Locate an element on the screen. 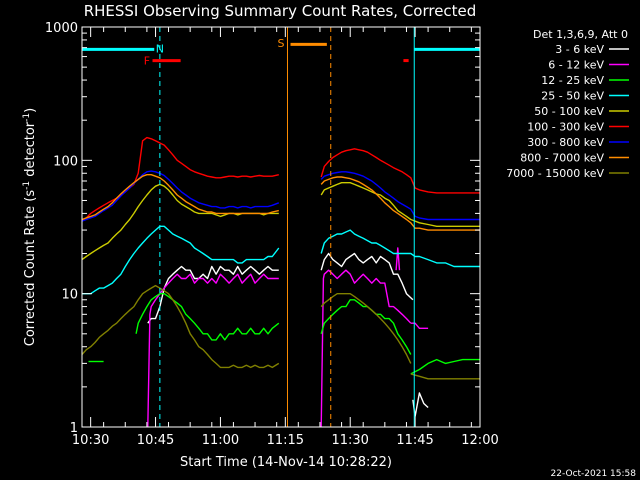 The height and width of the screenshot is (480, 640). legend-title: Det 1,3,6,9, Att 0 is located at coordinates (580, 34).